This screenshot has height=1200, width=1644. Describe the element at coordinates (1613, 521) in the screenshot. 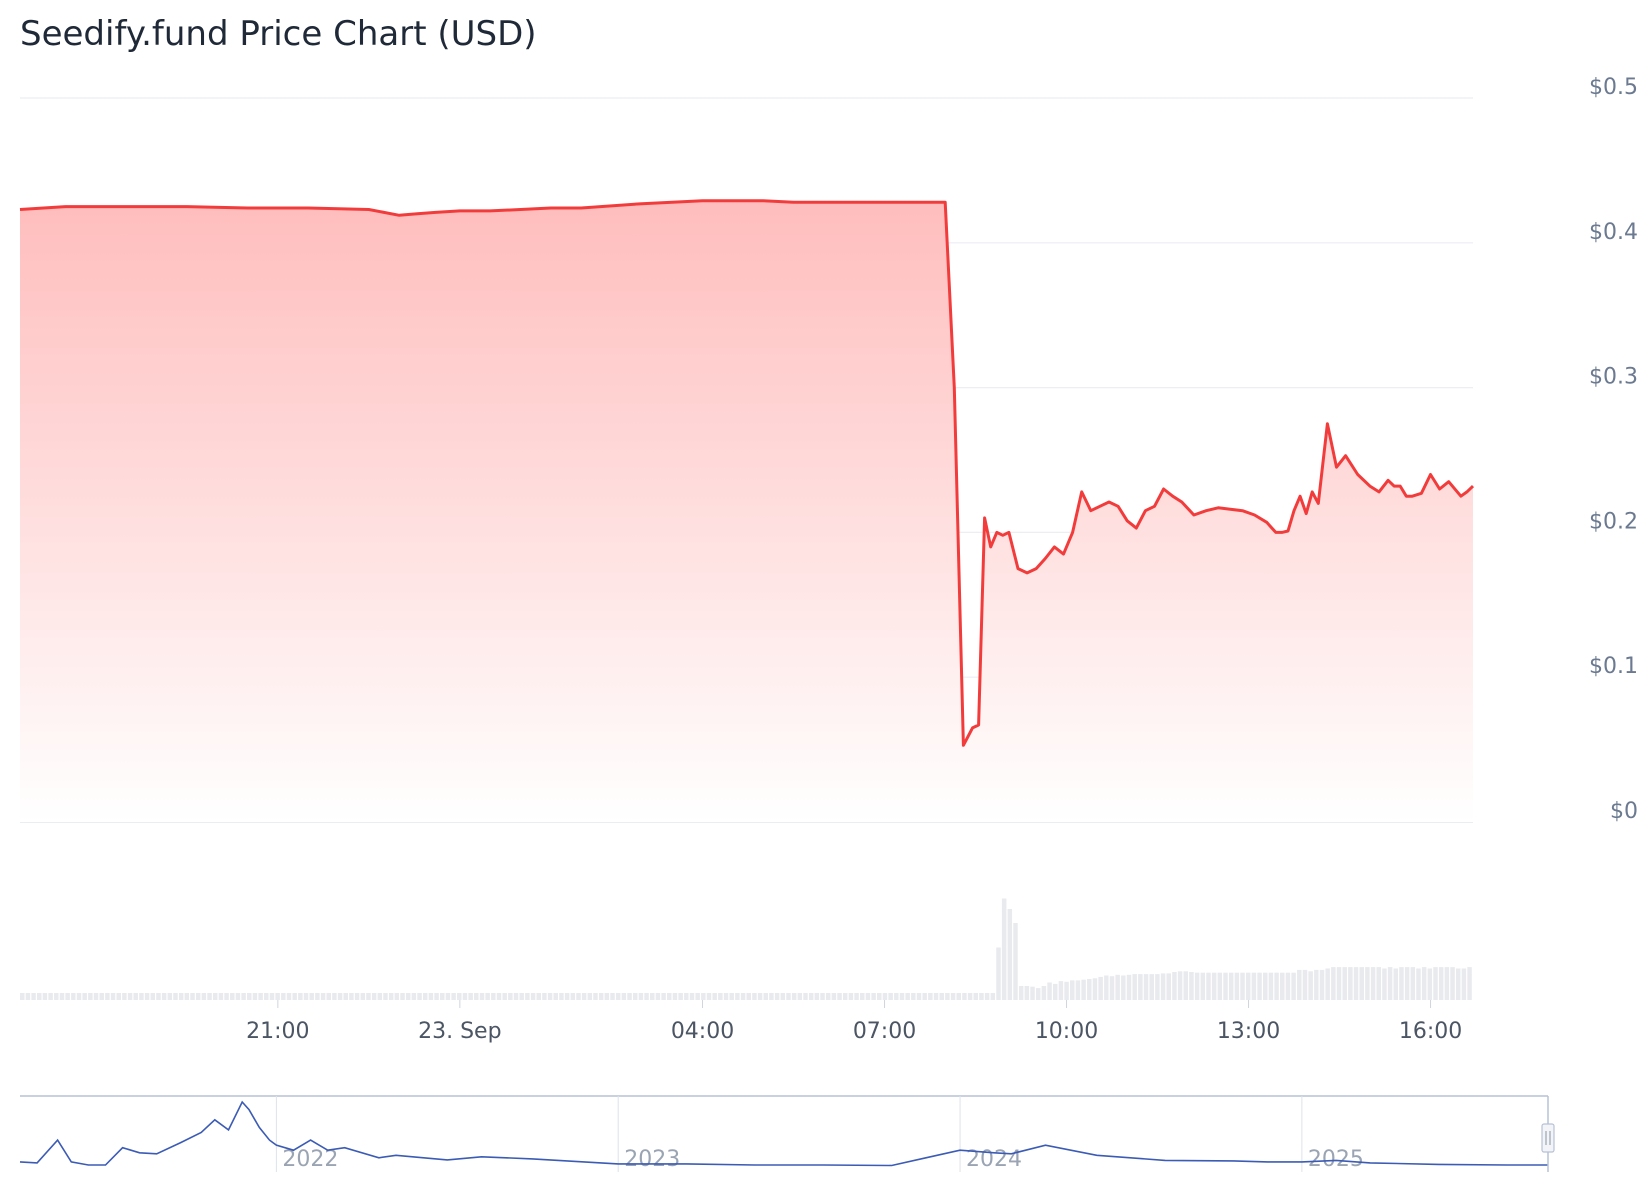

I see `y-tick-label: $0.2` at that location.